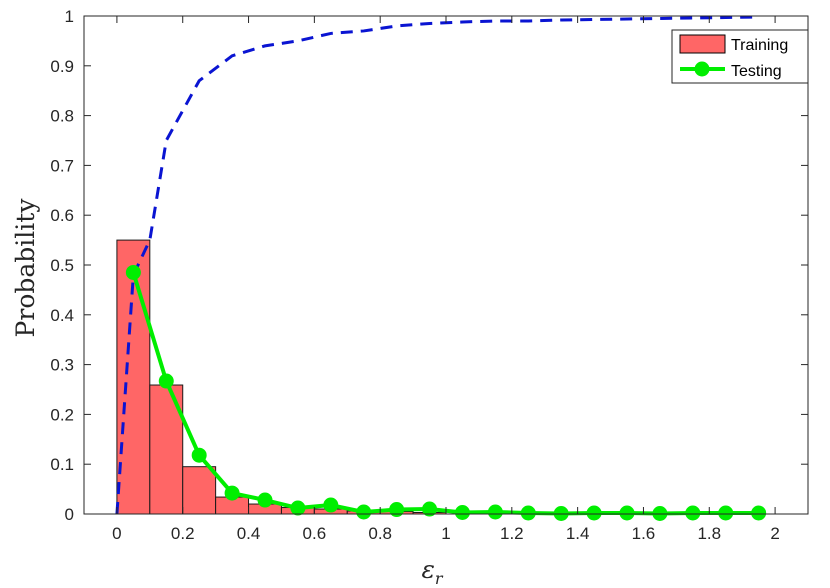 The image size is (830, 588). Describe the element at coordinates (62, 66) in the screenshot. I see `y-tick-label: 0.9` at that location.